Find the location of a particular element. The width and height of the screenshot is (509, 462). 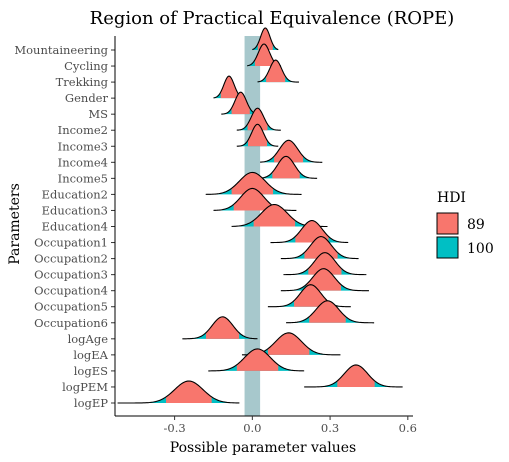

y-tick-label: Occupation1 is located at coordinates (71, 243).